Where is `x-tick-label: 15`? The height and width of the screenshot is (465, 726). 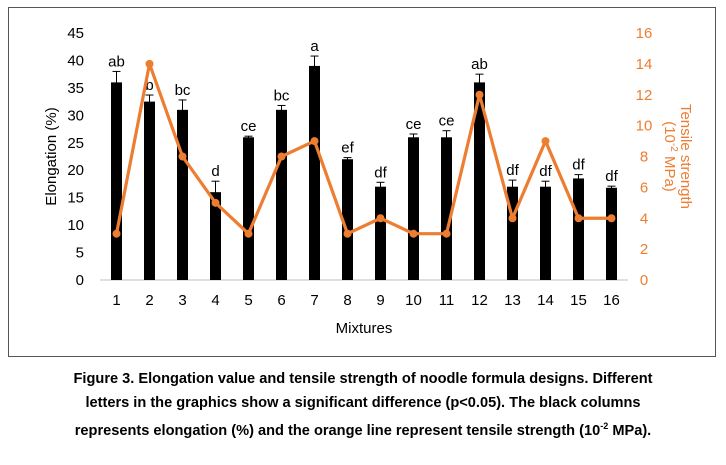 x-tick-label: 15 is located at coordinates (578, 300).